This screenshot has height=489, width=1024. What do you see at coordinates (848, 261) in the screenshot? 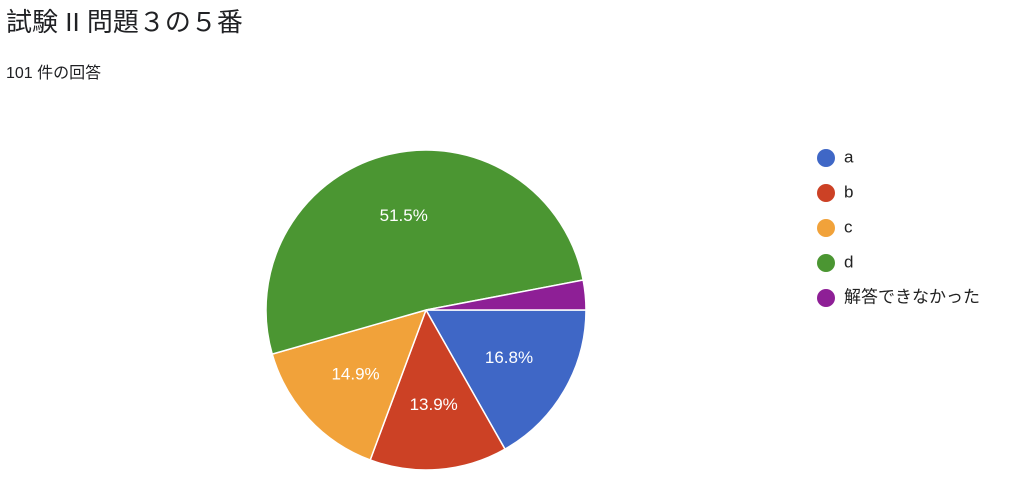
I see `legend-label: d` at bounding box center [848, 261].